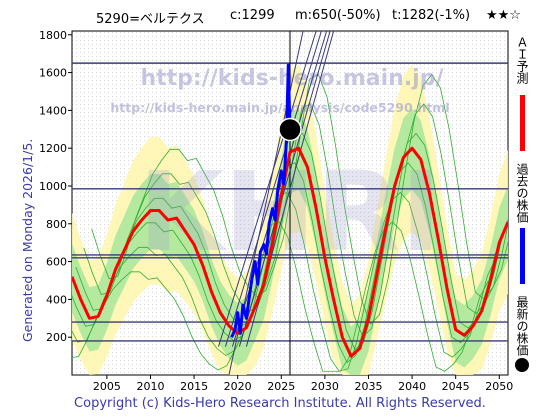 The image size is (560, 420). Describe the element at coordinates (499, 386) in the screenshot. I see `x-tick-label: 2050` at that location.